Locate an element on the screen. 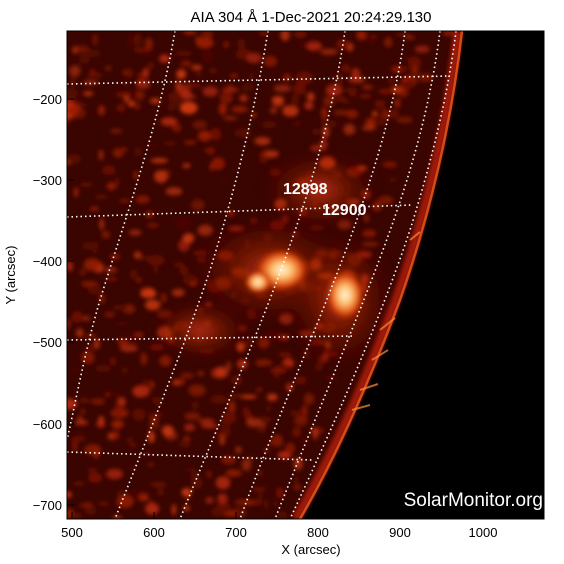  bright-active-region-cores is located at coordinates (304, 284).